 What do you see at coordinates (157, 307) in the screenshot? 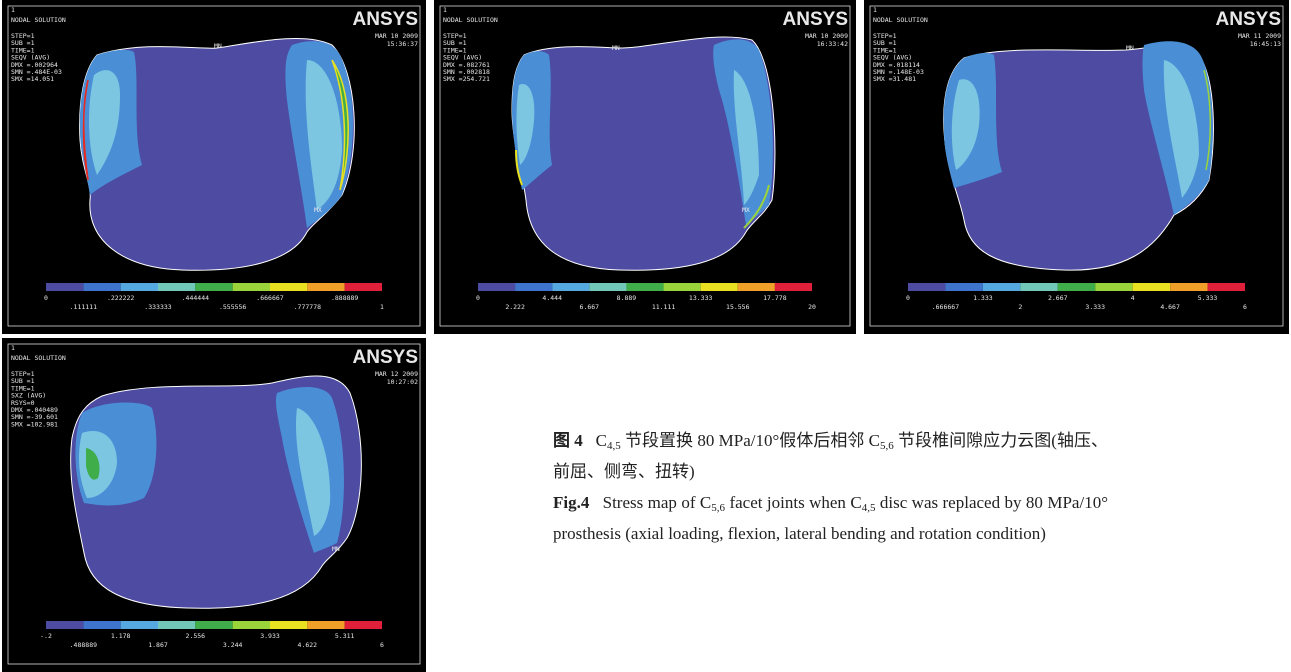
I see `legend-label: .333333` at bounding box center [157, 307].